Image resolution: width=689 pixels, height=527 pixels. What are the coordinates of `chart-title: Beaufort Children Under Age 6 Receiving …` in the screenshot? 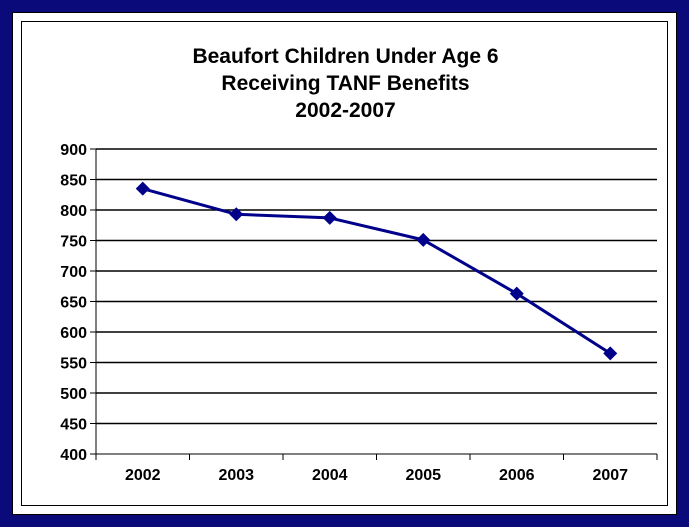 It's located at (345, 83).